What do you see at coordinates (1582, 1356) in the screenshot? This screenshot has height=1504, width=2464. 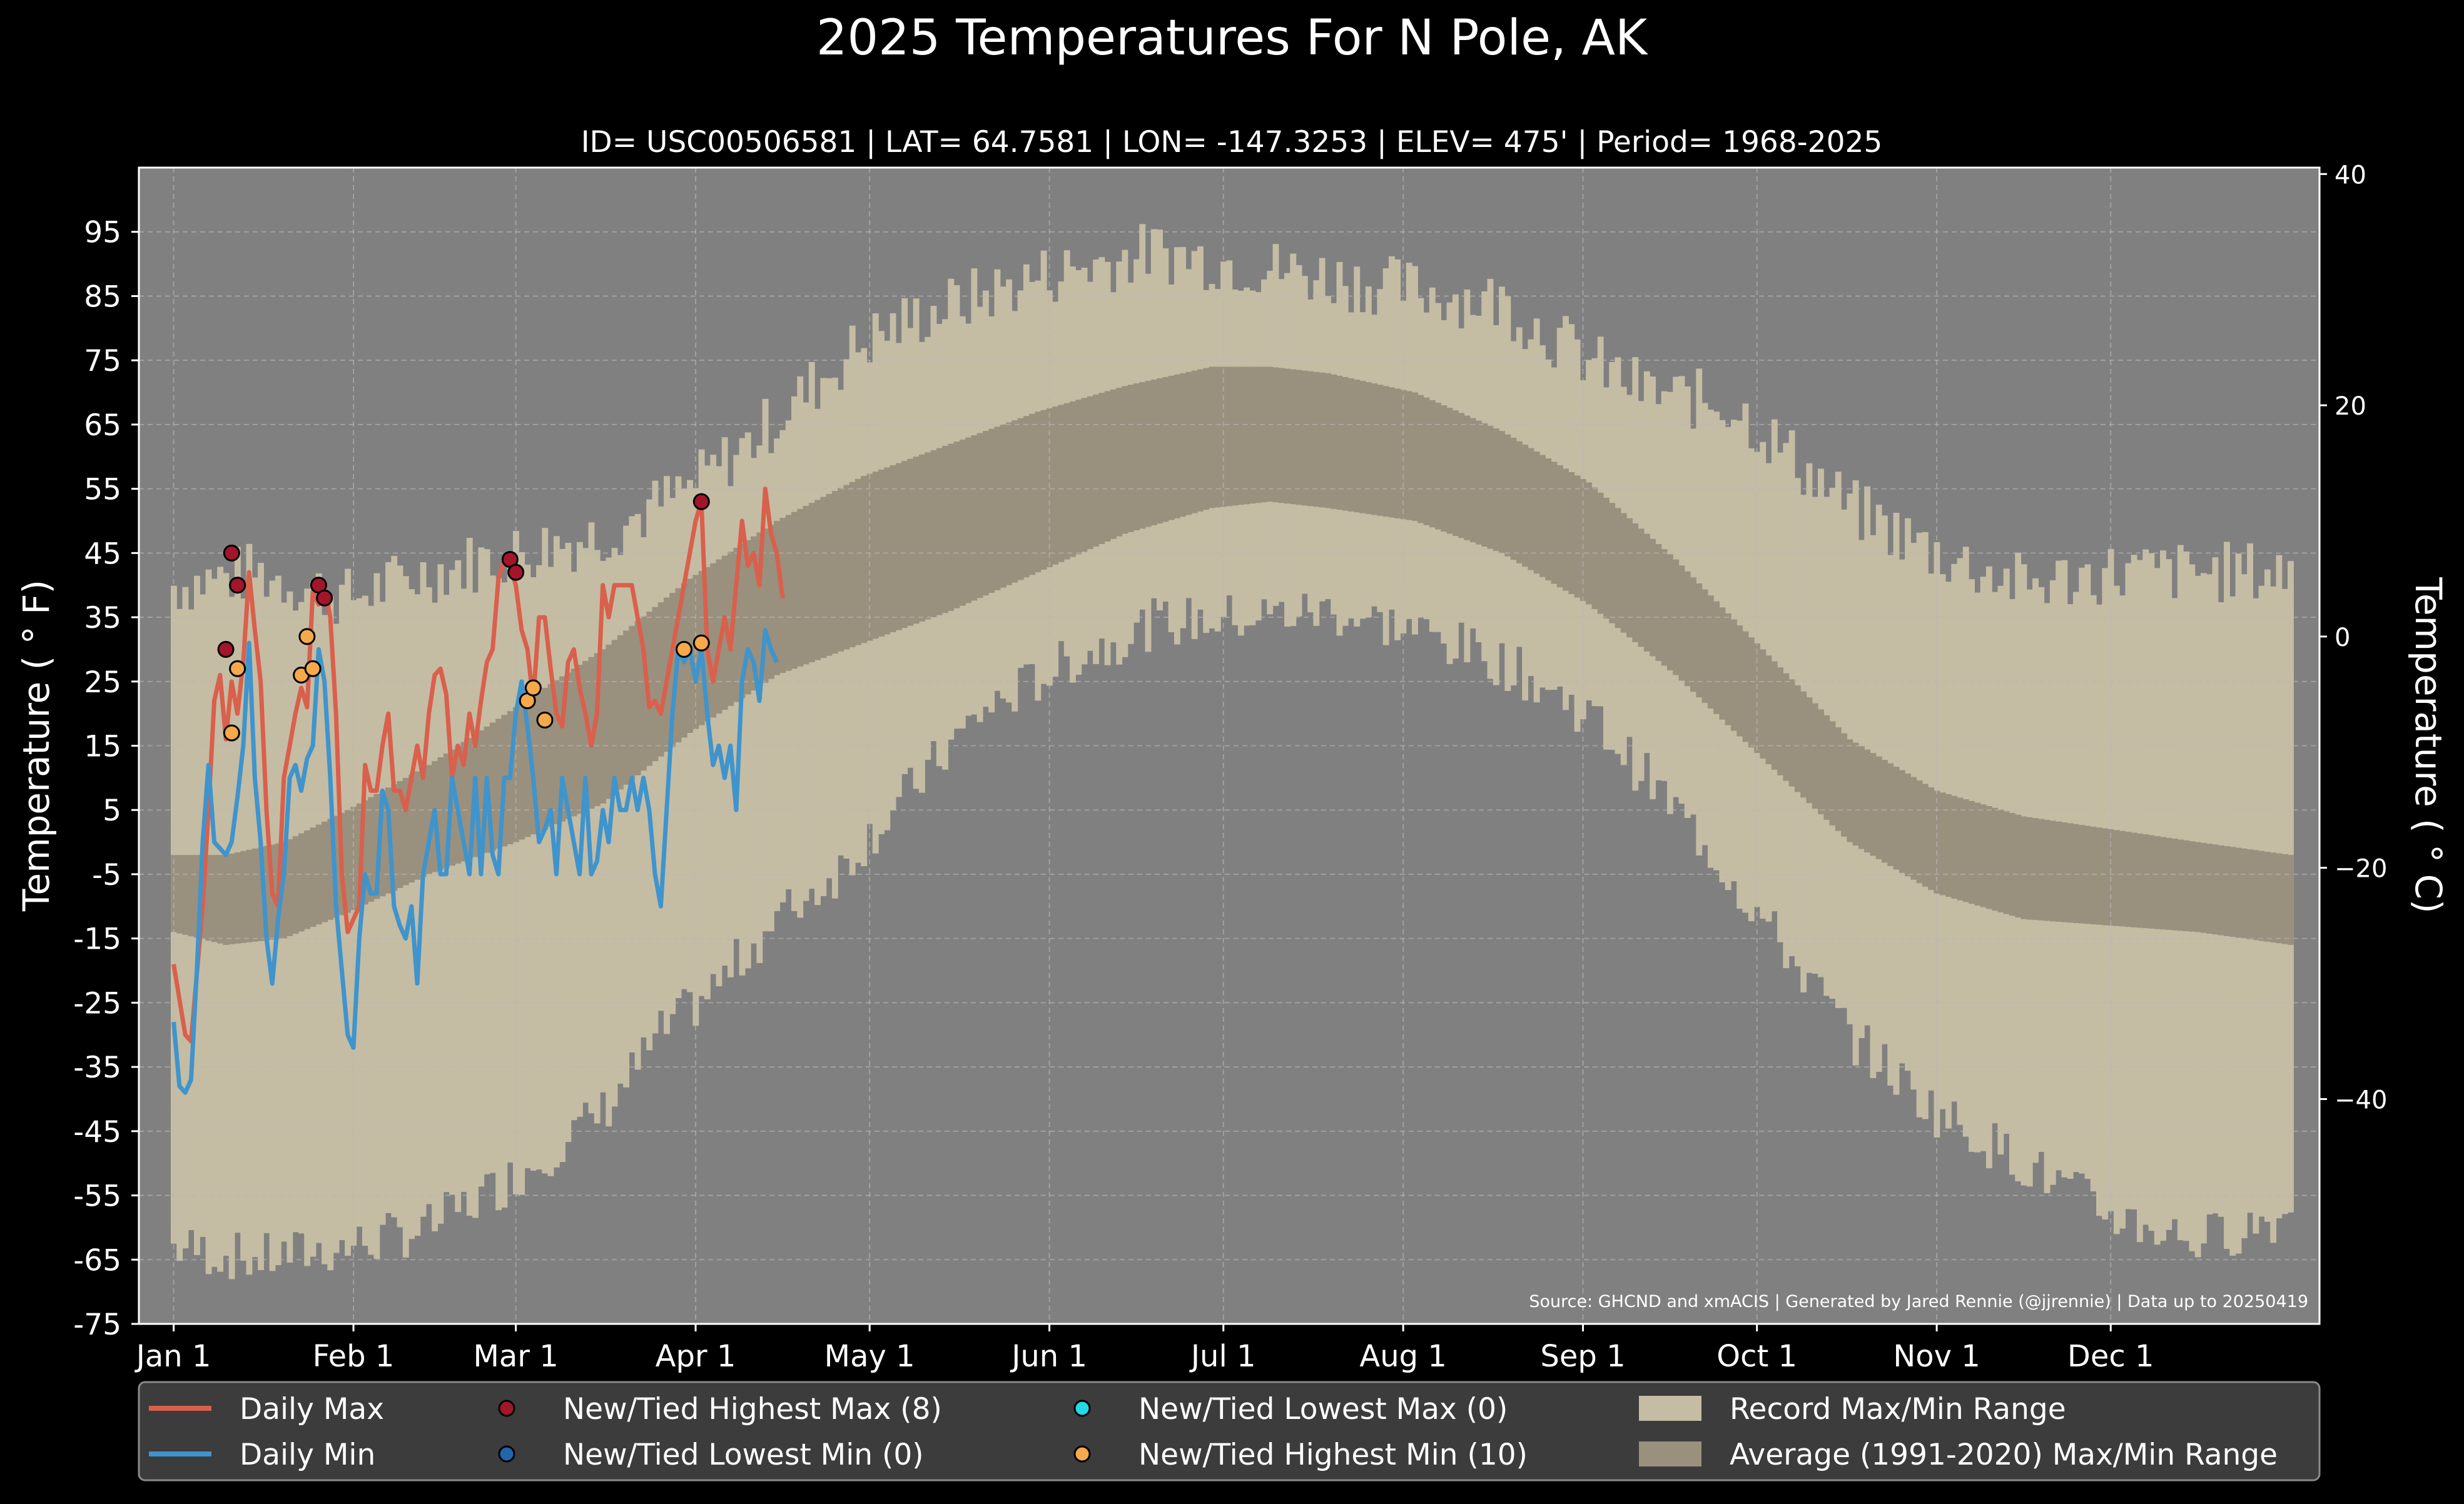 I see `x-tick-label: Sep 1` at bounding box center [1582, 1356].